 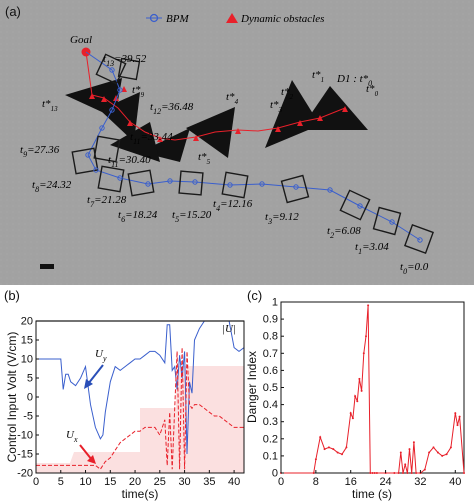 I want to click on y-tick-label: 0.9, so click(x=270, y=320).